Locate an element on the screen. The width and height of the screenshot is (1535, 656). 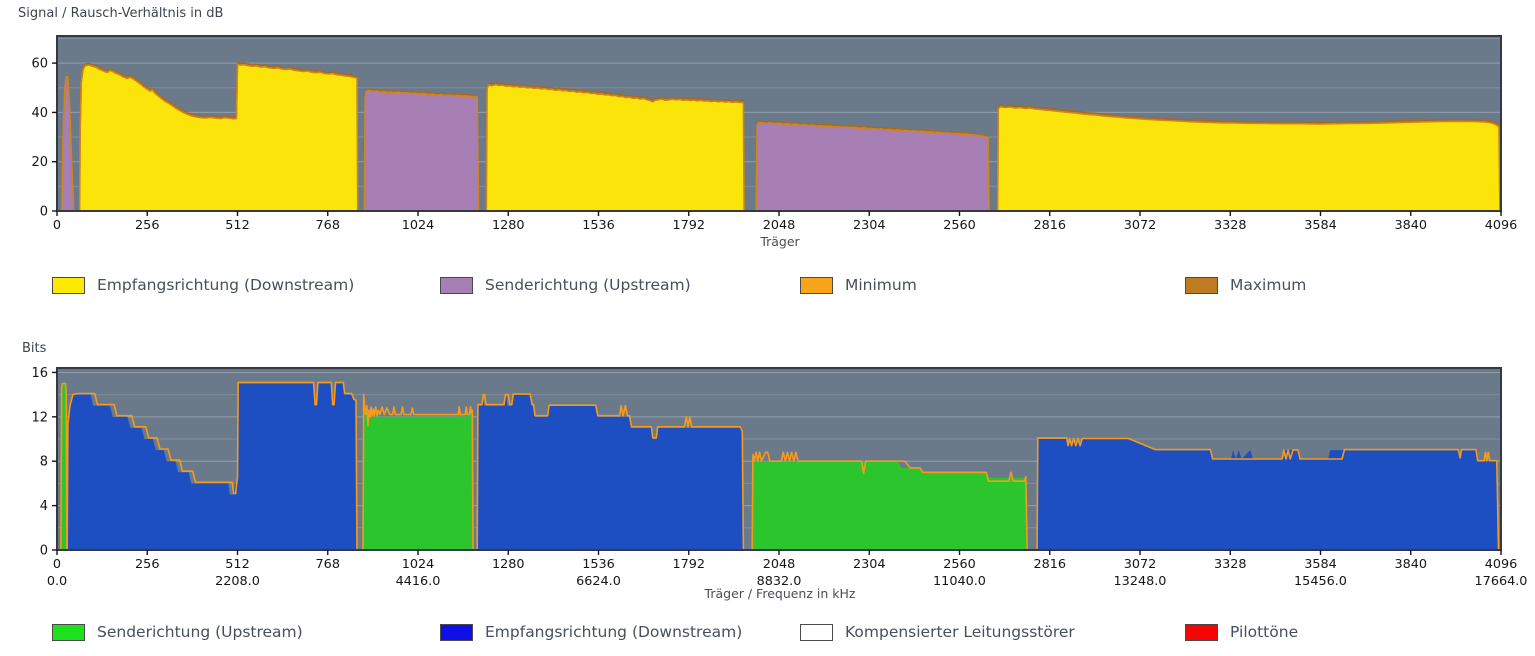
legend-item-snr-downstream: Empfangsrichtung (Downstream) is located at coordinates (203, 285).